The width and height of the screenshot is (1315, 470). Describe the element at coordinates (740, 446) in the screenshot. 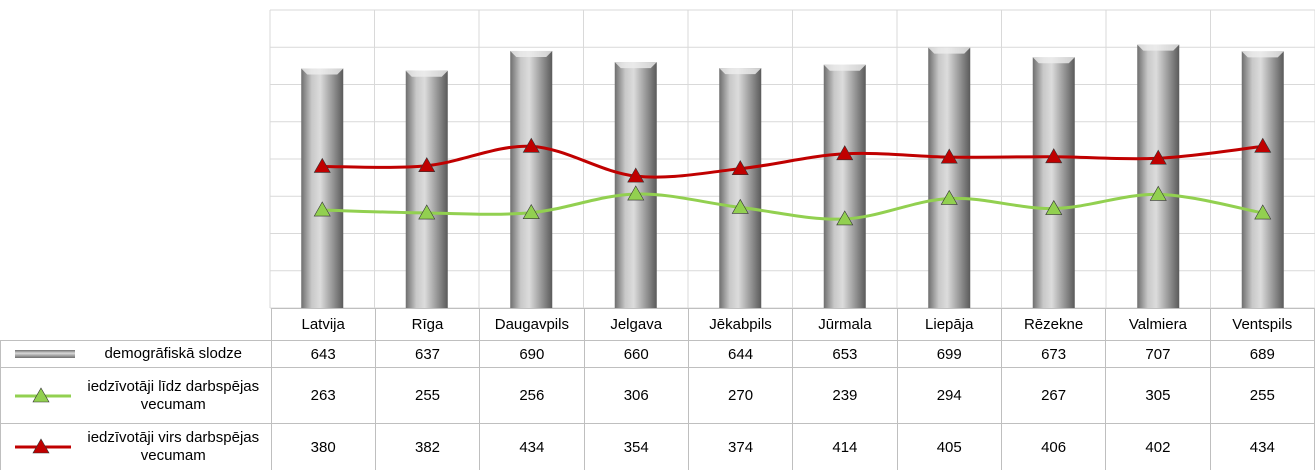

I see `value-cell: 374` at that location.